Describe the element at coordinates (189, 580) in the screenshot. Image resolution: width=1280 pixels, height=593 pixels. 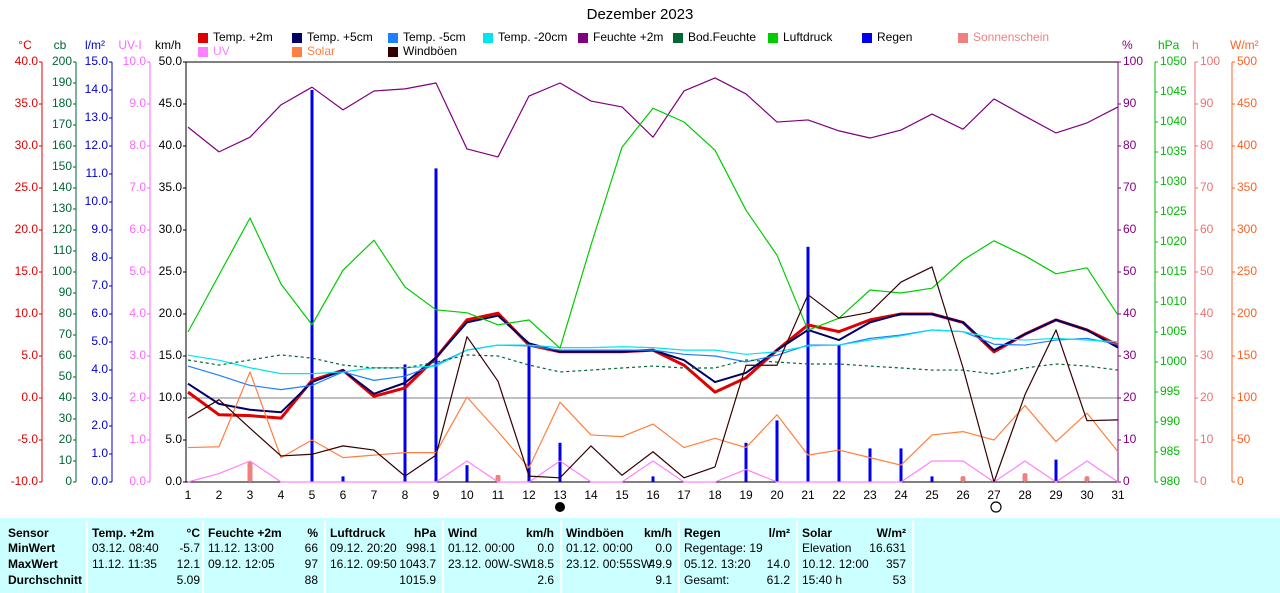
I see `cell-right: 5.09` at that location.